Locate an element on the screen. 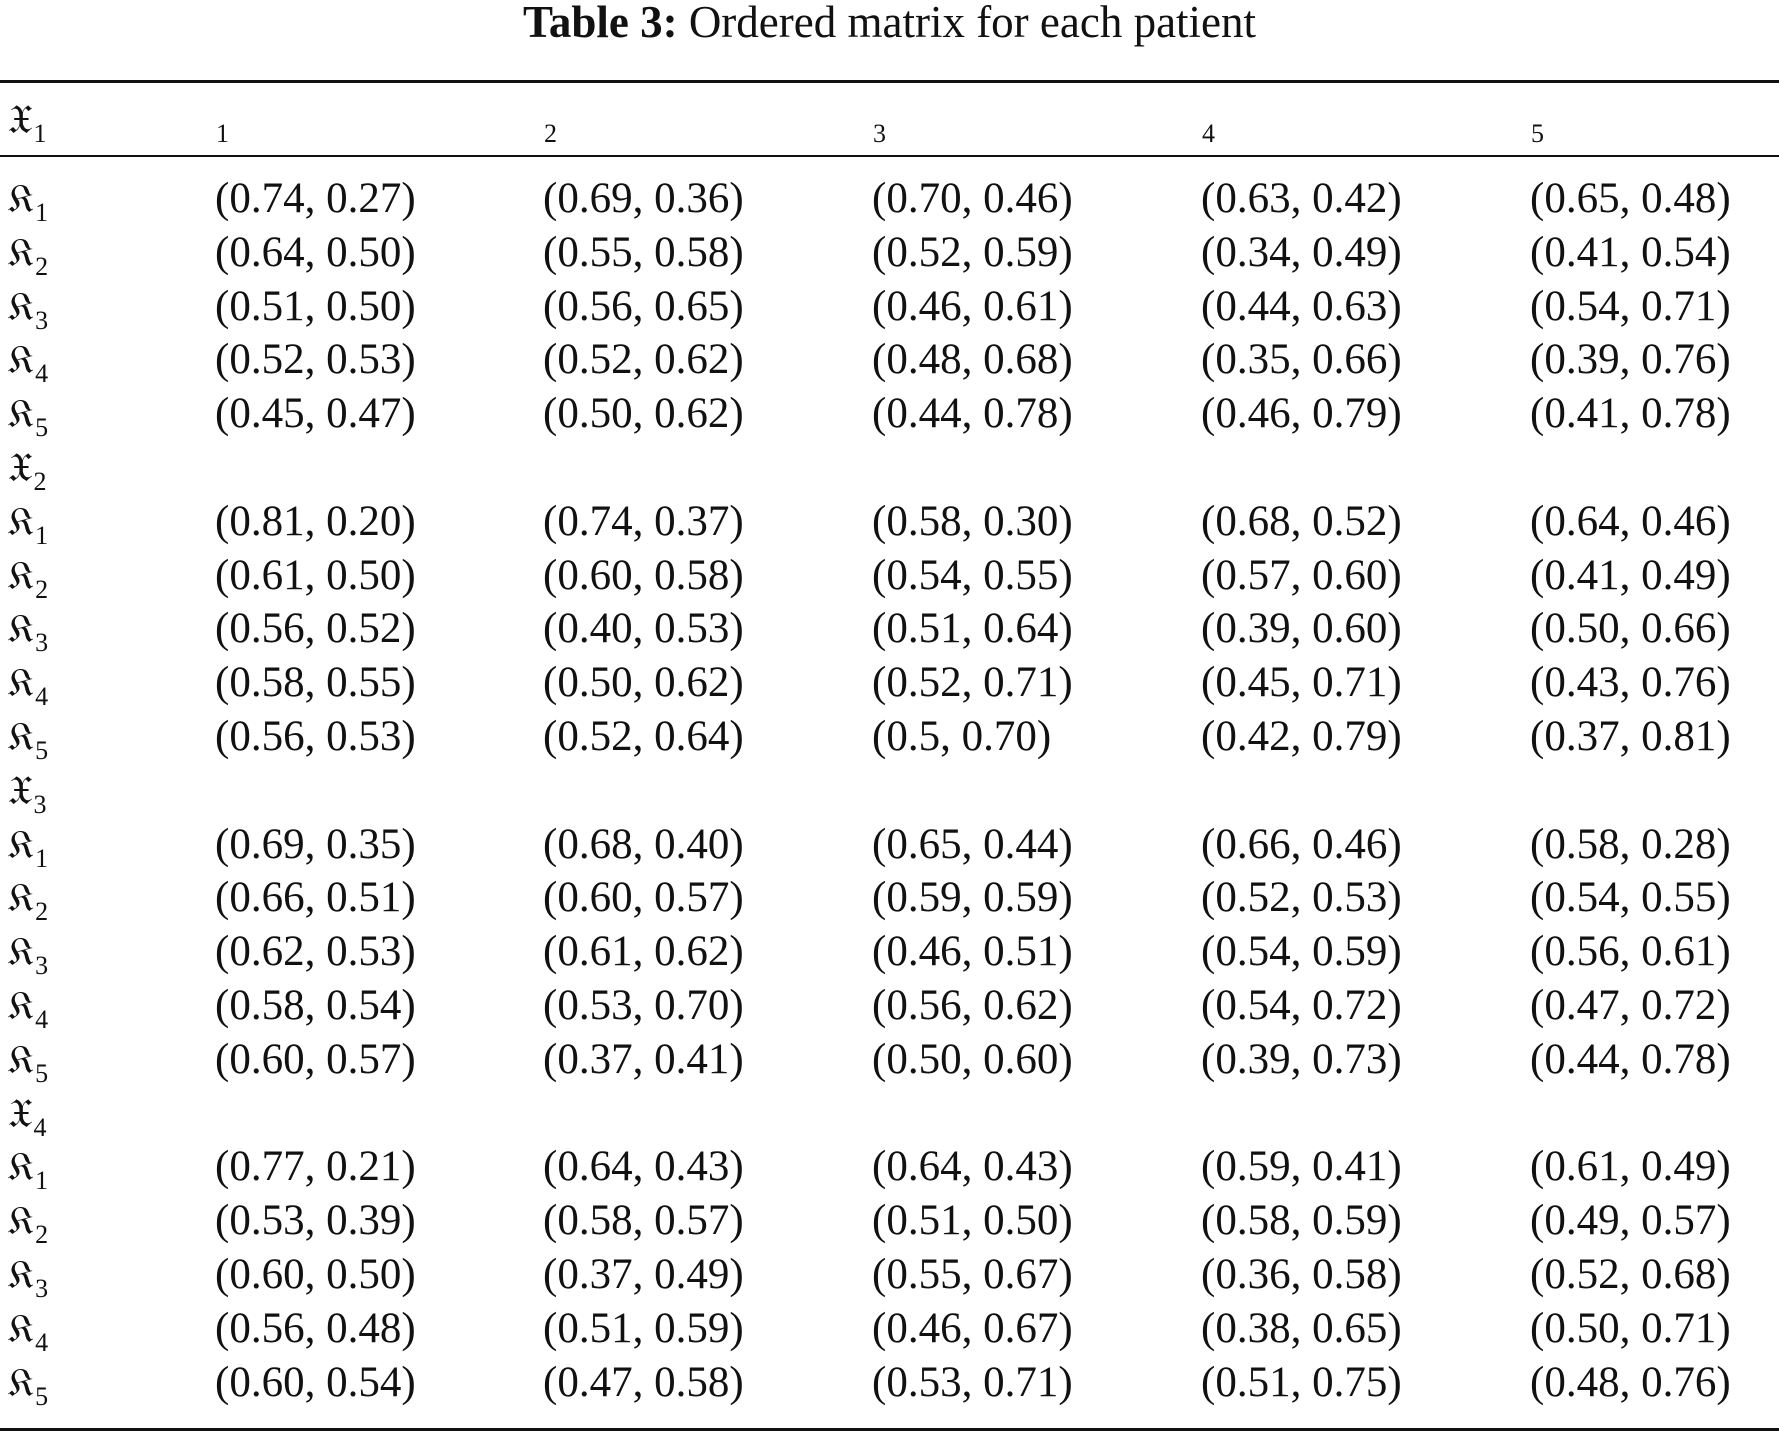  row-label: 𝔎3 is located at coordinates (28, 629).